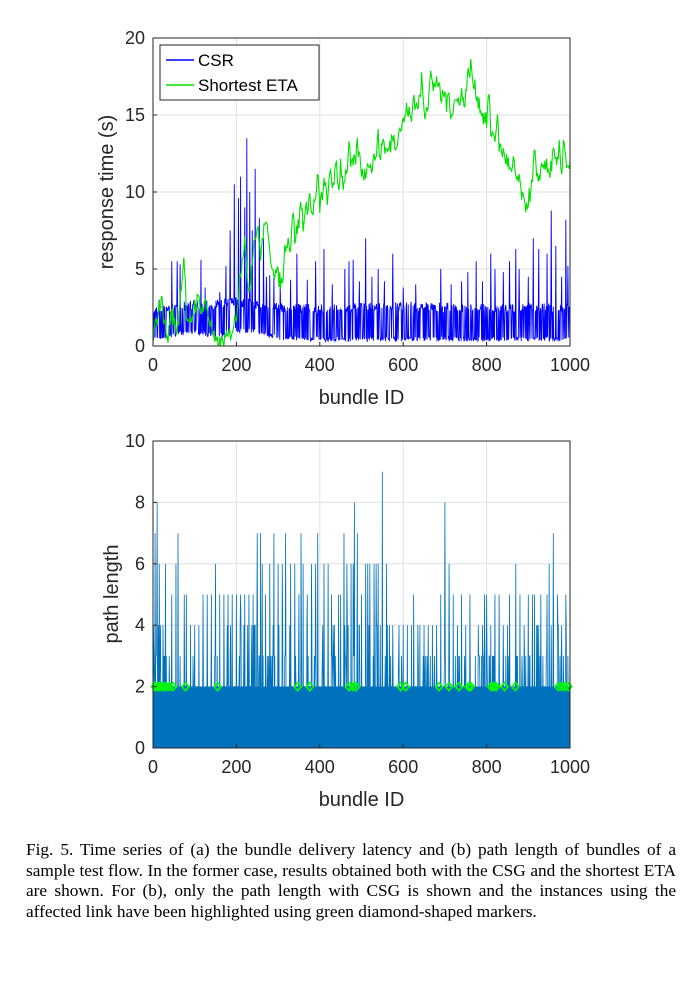 Image resolution: width=698 pixels, height=983 pixels. What do you see at coordinates (135, 38) in the screenshot?
I see `y-tick-label: 20` at bounding box center [135, 38].